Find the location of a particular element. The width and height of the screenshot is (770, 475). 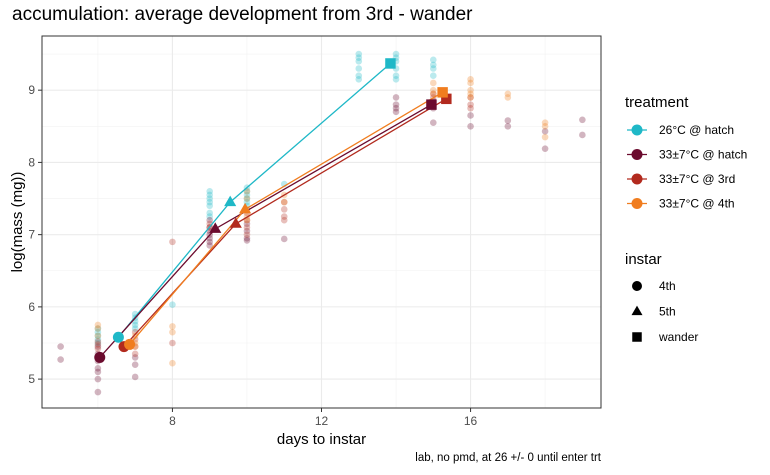

x-tick-label: 12 is located at coordinates (322, 421).